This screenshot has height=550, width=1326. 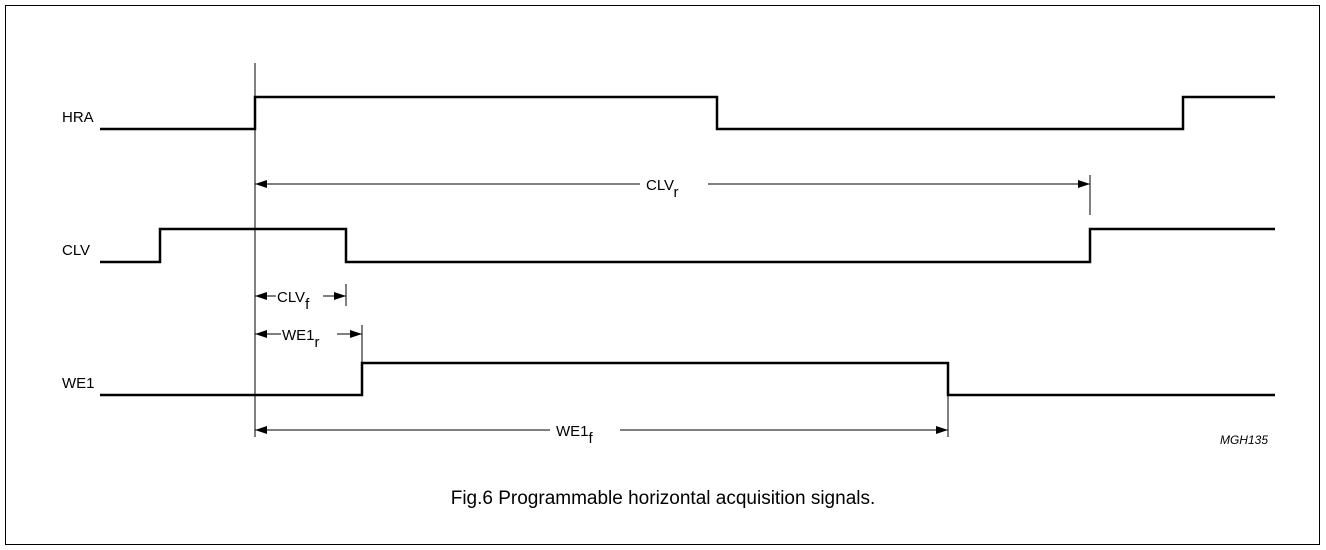 I want to click on figure-code: MGH135, so click(x=1244, y=440).